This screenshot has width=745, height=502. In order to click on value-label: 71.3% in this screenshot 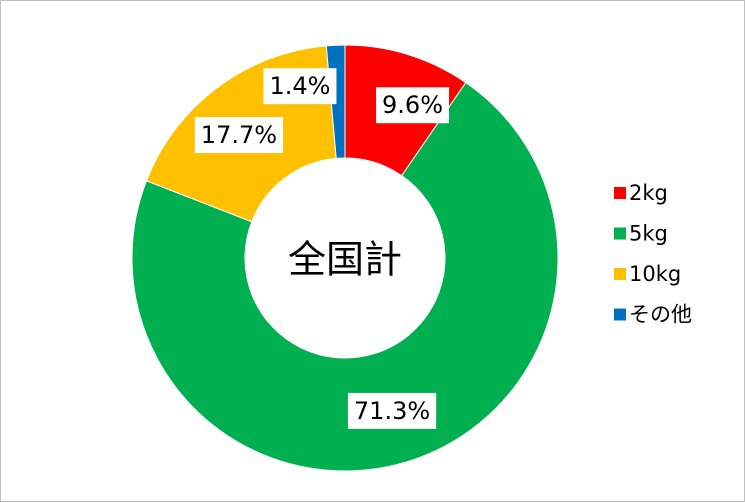, I will do `click(392, 410)`.